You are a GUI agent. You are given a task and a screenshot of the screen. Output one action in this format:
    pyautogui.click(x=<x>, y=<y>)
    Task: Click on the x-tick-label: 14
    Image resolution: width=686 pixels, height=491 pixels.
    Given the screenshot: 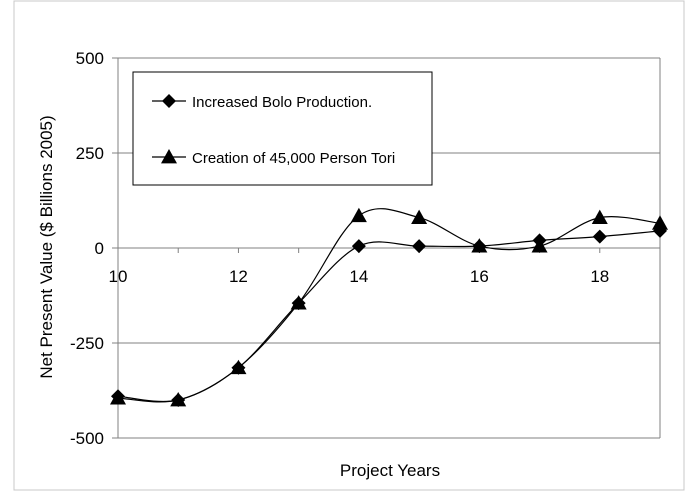 What is the action you would take?
    pyautogui.click(x=358, y=276)
    